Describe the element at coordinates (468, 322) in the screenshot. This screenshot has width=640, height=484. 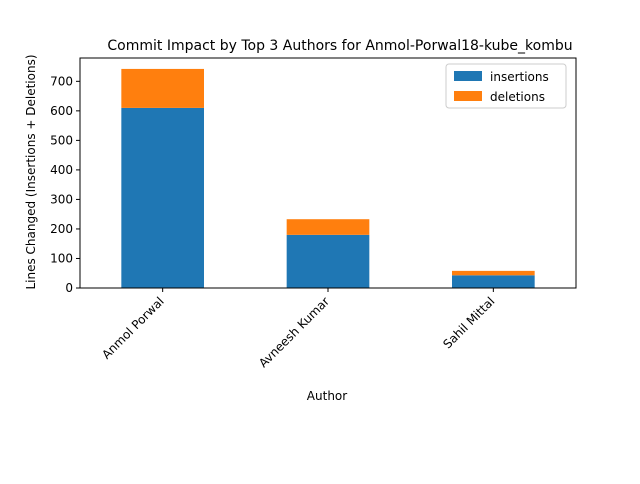
I see `x-tick-label-2: Sahil Mittal` at that location.